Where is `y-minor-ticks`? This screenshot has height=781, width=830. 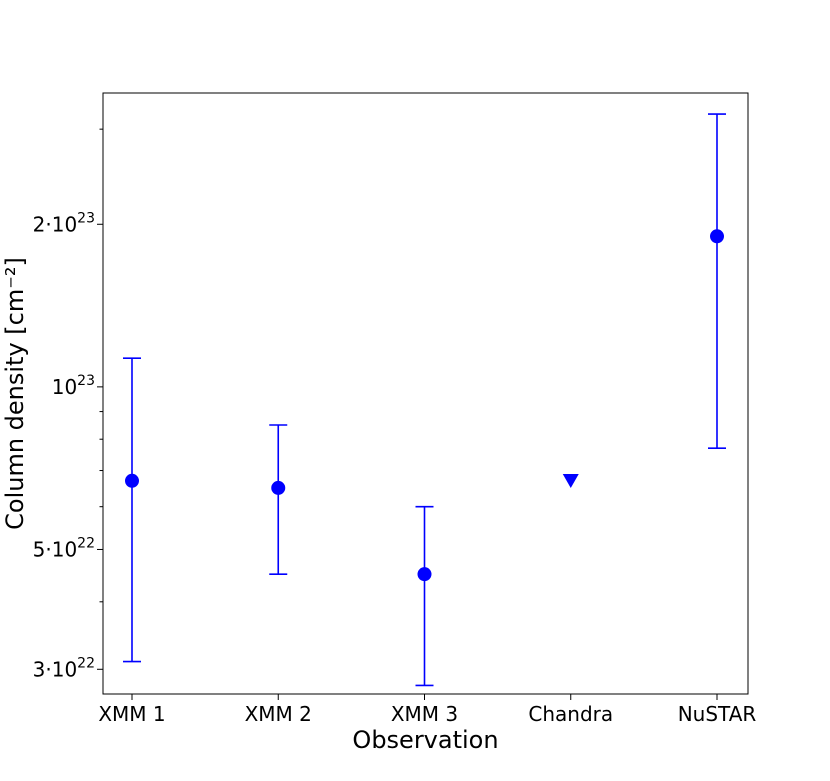 y-minor-ticks is located at coordinates (101, 365).